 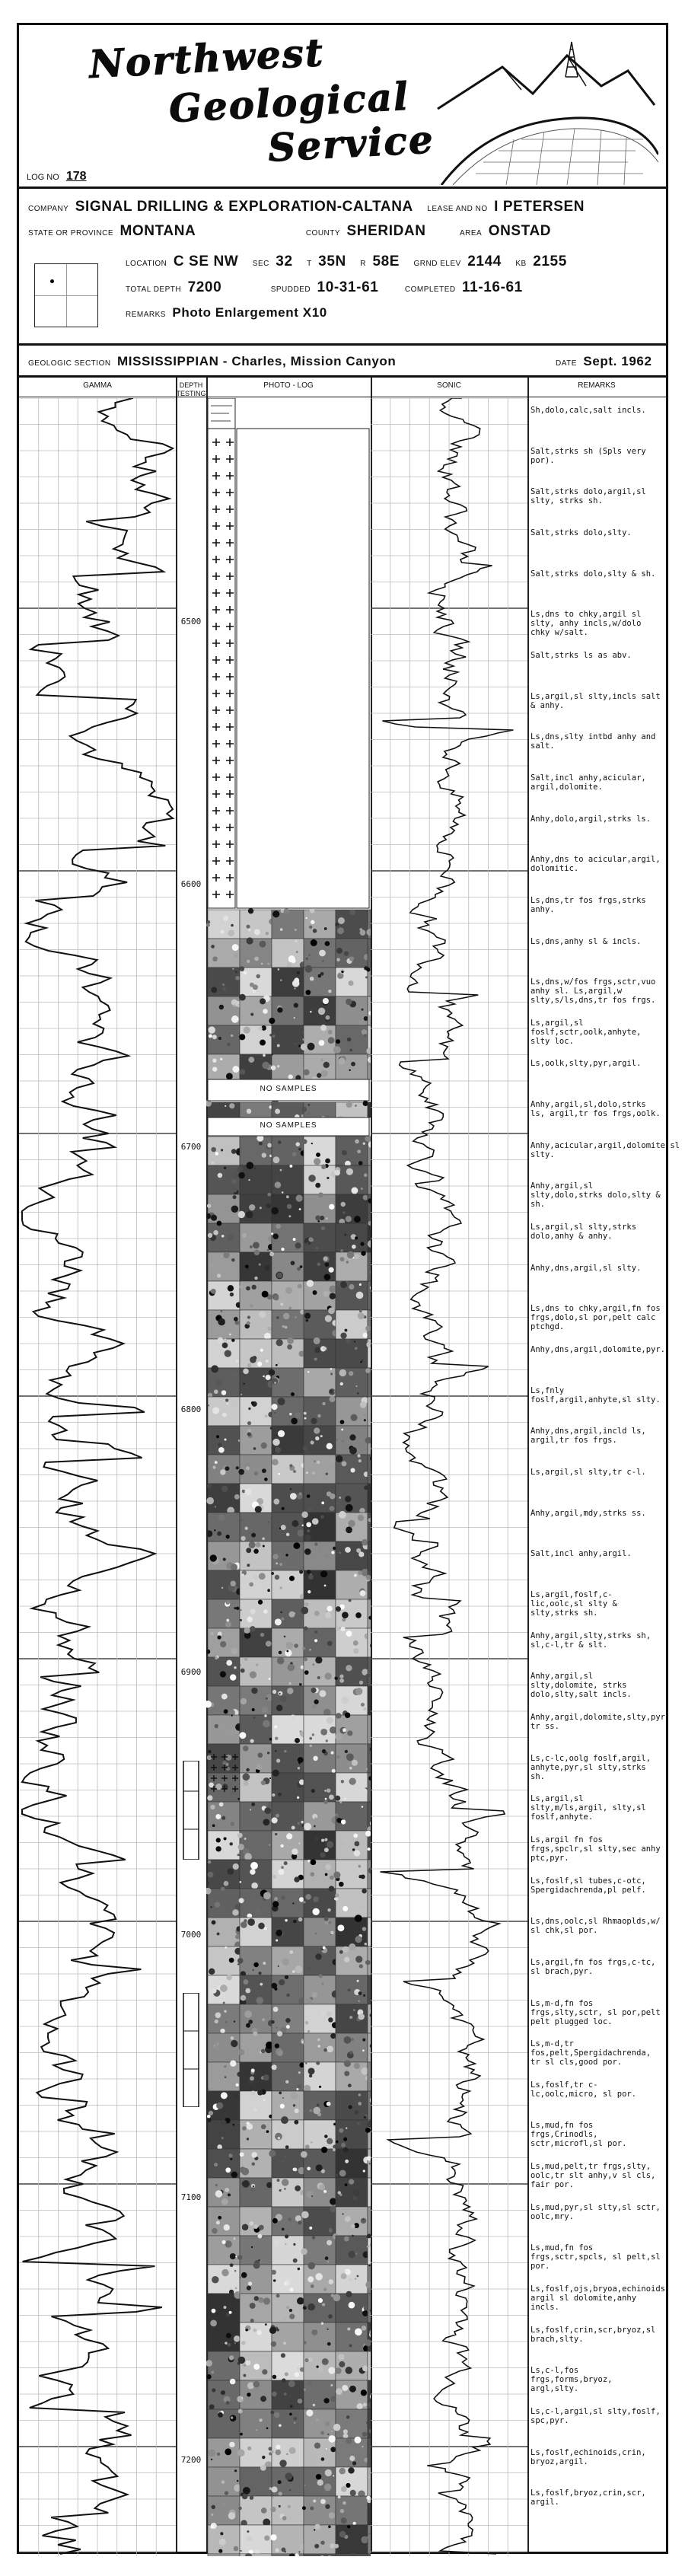 I want to click on rng-label: R, so click(x=363, y=264).